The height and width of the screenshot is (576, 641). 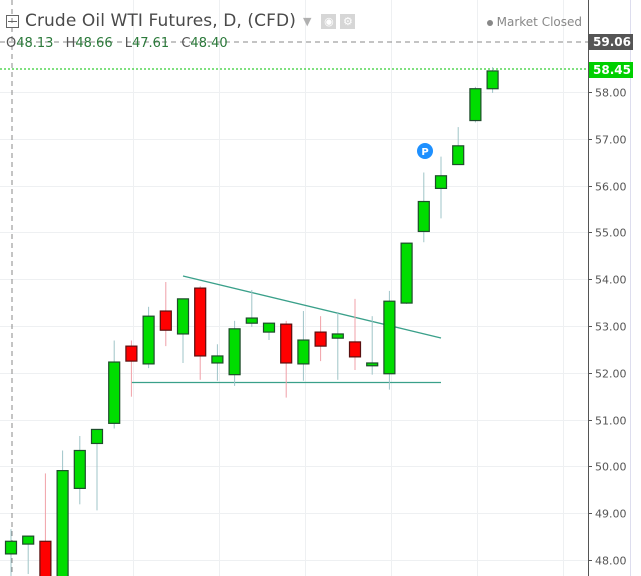 What do you see at coordinates (150, 43) in the screenshot?
I see `low-value: 47.61` at bounding box center [150, 43].